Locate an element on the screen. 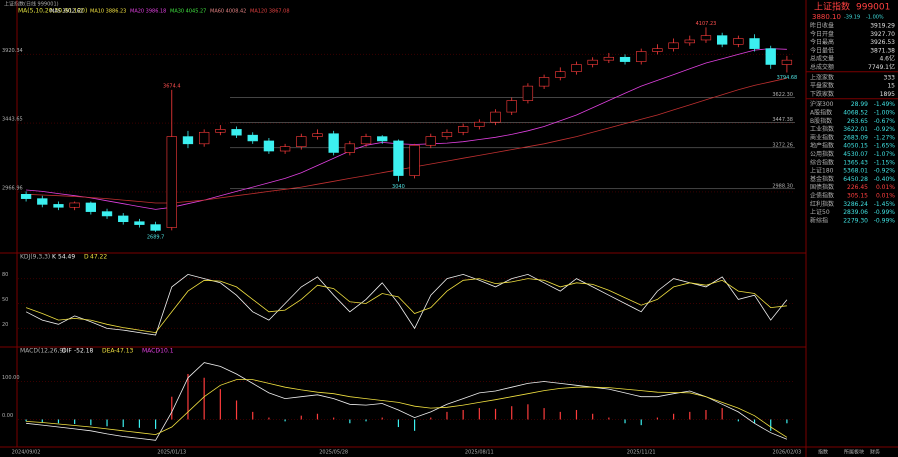  tab: 指数 is located at coordinates (823, 452).